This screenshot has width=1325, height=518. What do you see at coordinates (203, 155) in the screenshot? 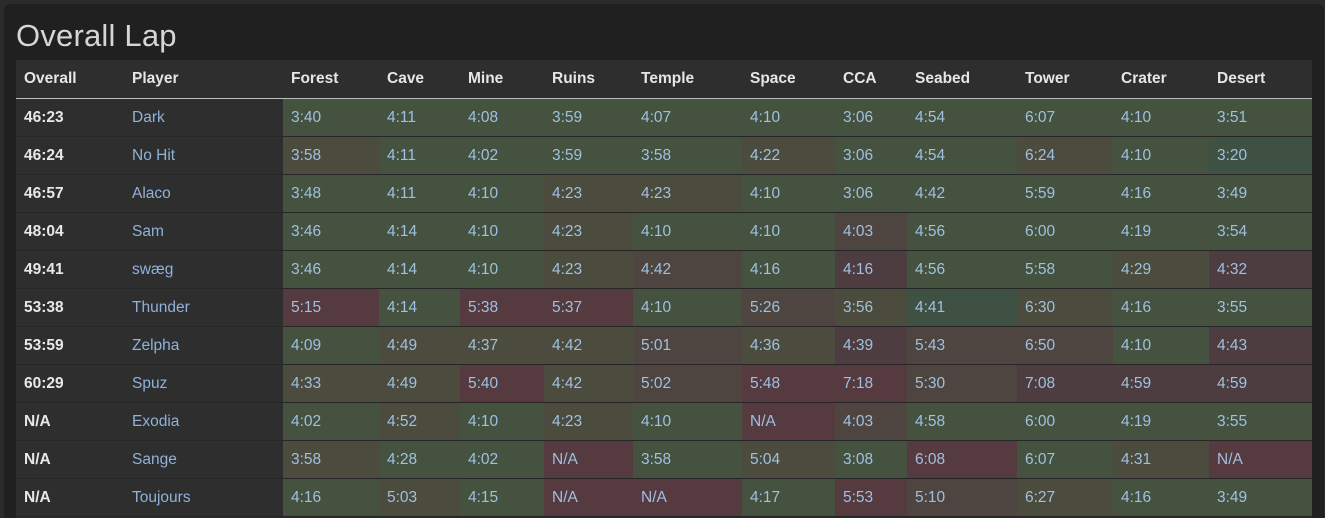
I see `player-link: No Hit` at bounding box center [203, 155].